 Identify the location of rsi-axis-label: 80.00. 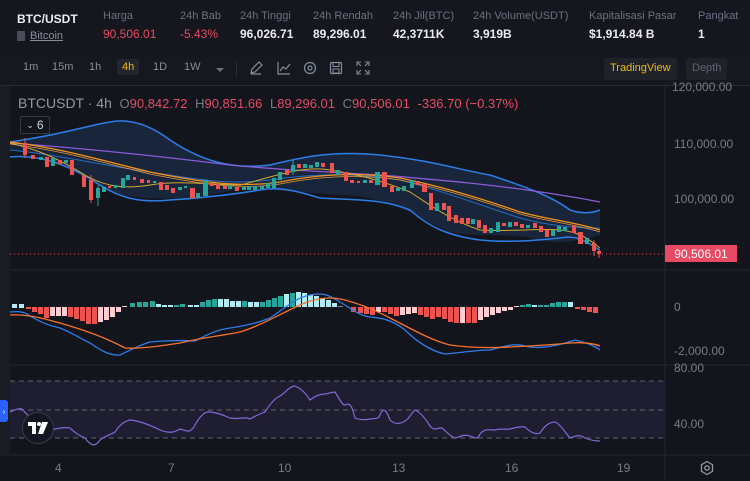
(689, 368).